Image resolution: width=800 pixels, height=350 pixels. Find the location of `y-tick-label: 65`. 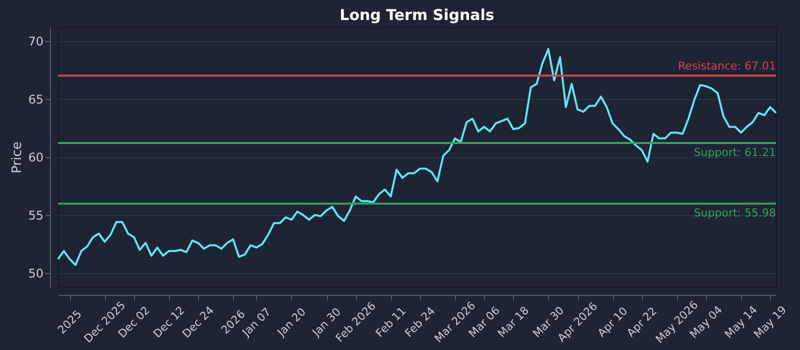

y-tick-label: 65 is located at coordinates (36, 99).